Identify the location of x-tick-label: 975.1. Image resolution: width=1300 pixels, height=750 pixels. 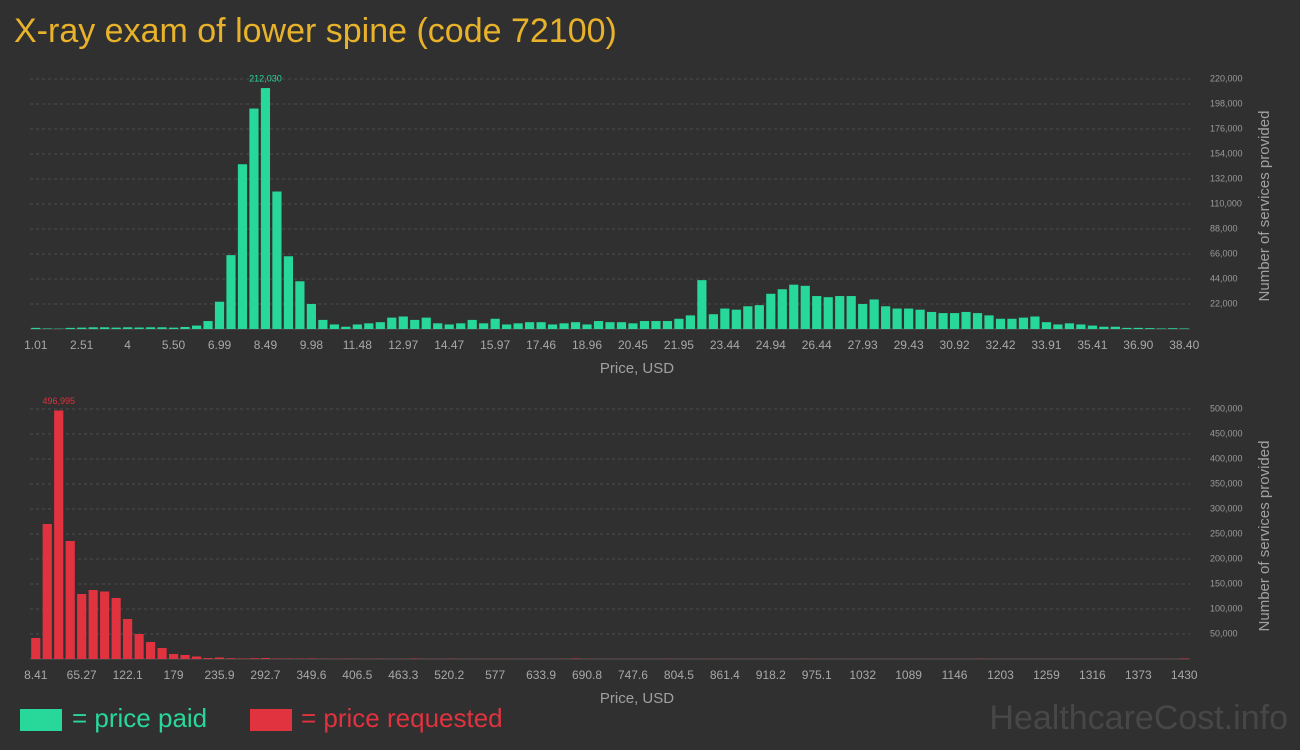
(817, 675).